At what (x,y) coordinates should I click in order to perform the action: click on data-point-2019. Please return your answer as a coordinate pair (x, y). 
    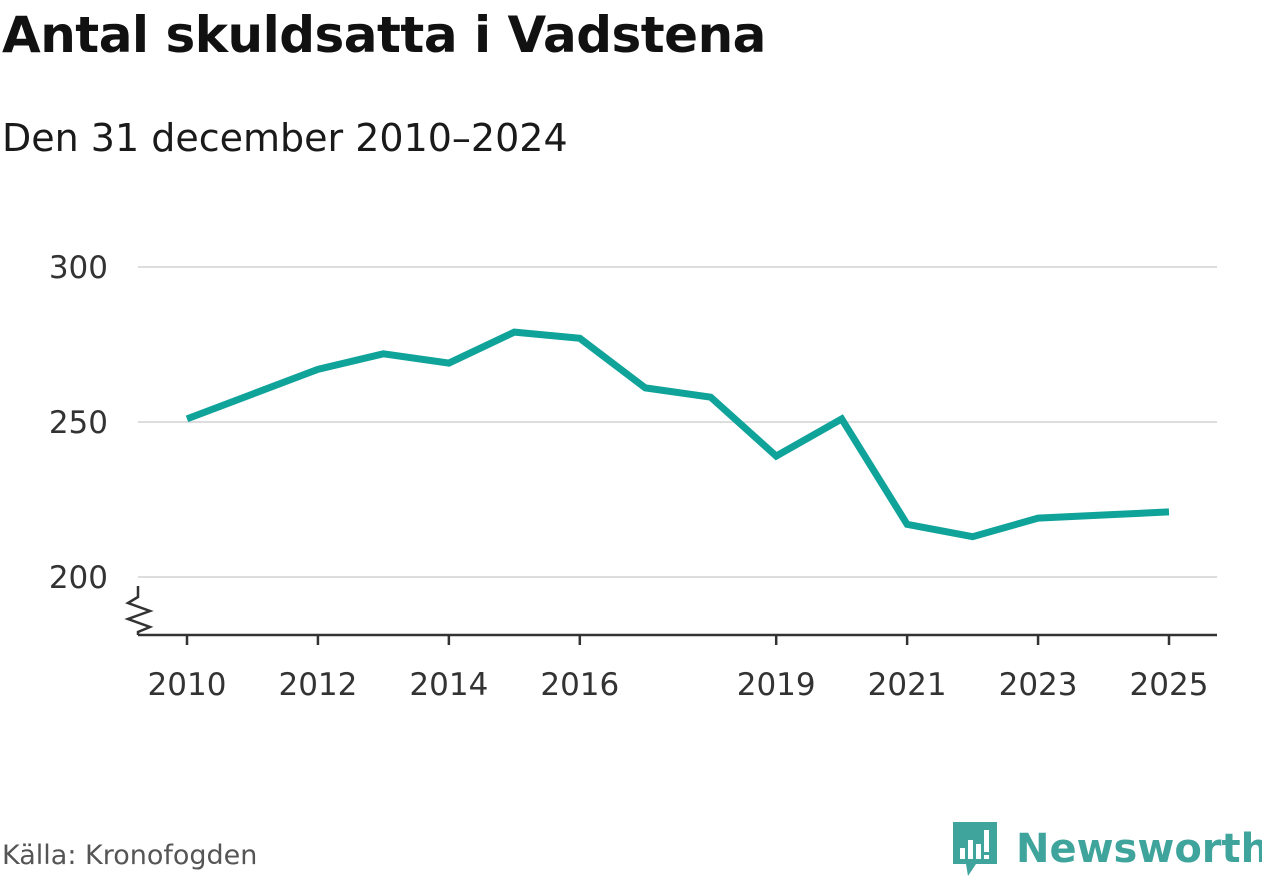
    Looking at the image, I should click on (776, 456).